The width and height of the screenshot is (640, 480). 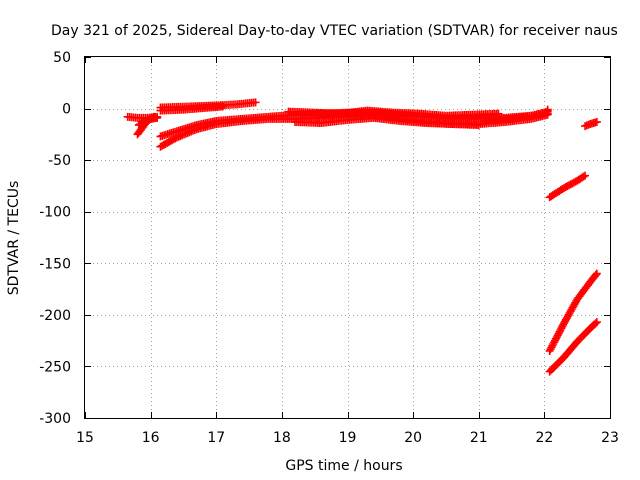 I want to click on x-tick-label: 17, so click(x=216, y=438).